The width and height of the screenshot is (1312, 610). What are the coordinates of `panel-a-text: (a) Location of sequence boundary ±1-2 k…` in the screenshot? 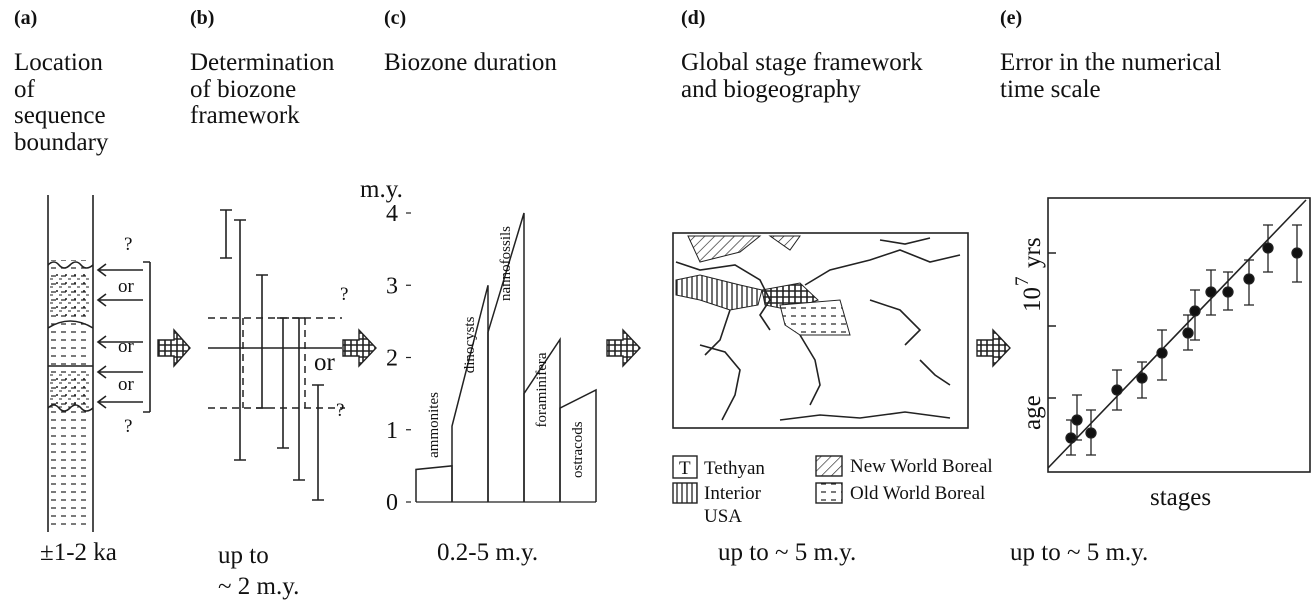 It's located at (65, 286).